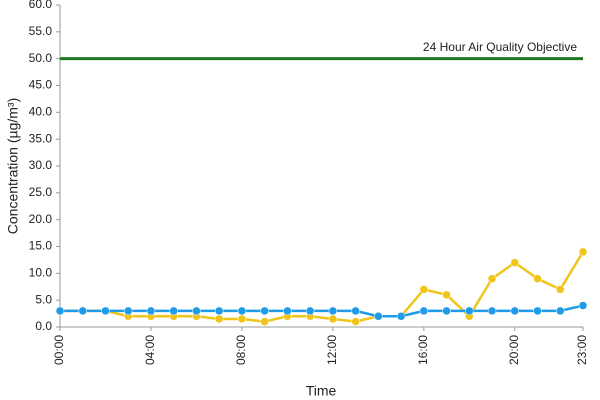 This screenshot has height=400, width=600. What do you see at coordinates (423, 350) in the screenshot?
I see `x-tick-label: 16:00` at bounding box center [423, 350].